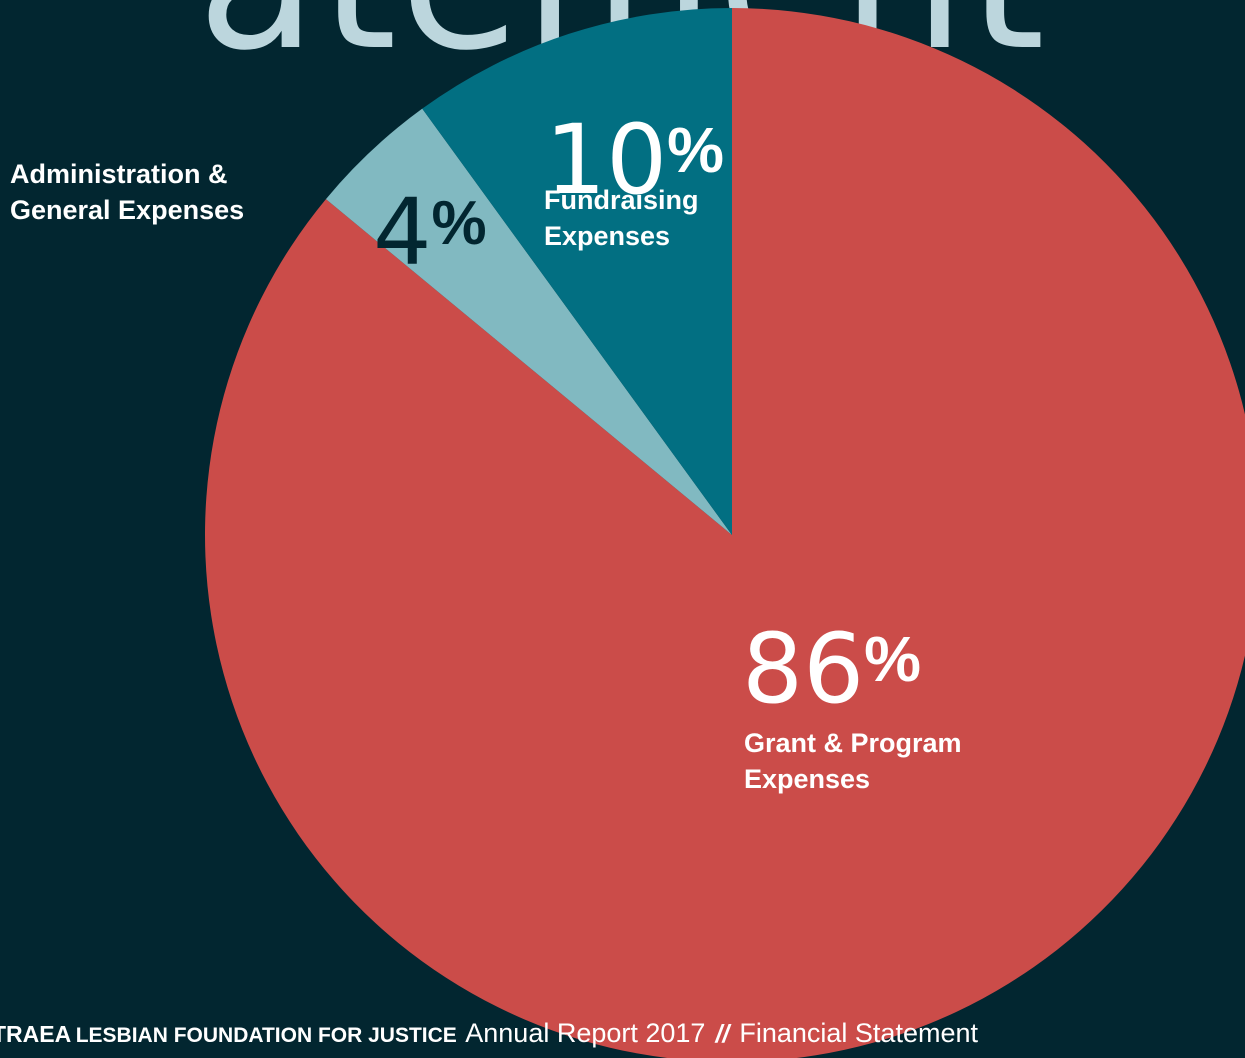 The width and height of the screenshot is (1245, 1058). What do you see at coordinates (803, 669) in the screenshot?
I see `pie-percent-value: 86` at bounding box center [803, 669].